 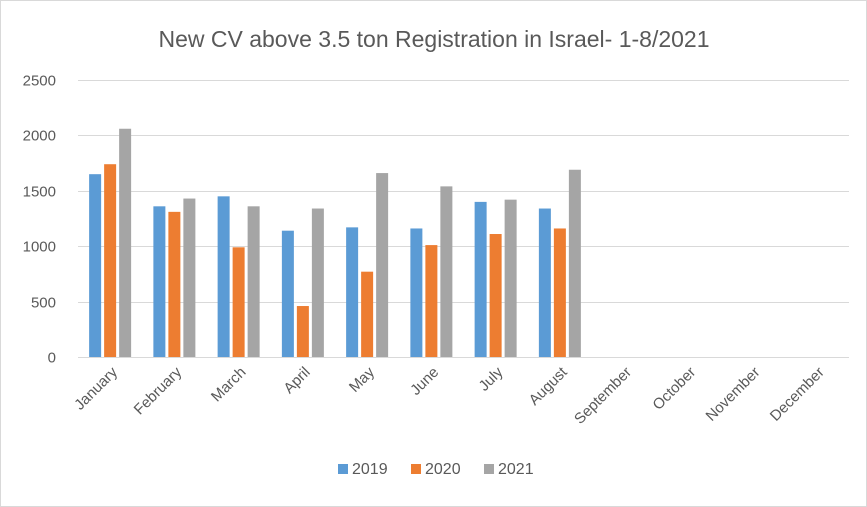 What do you see at coordinates (174, 284) in the screenshot?
I see `bar-2020-february` at bounding box center [174, 284].